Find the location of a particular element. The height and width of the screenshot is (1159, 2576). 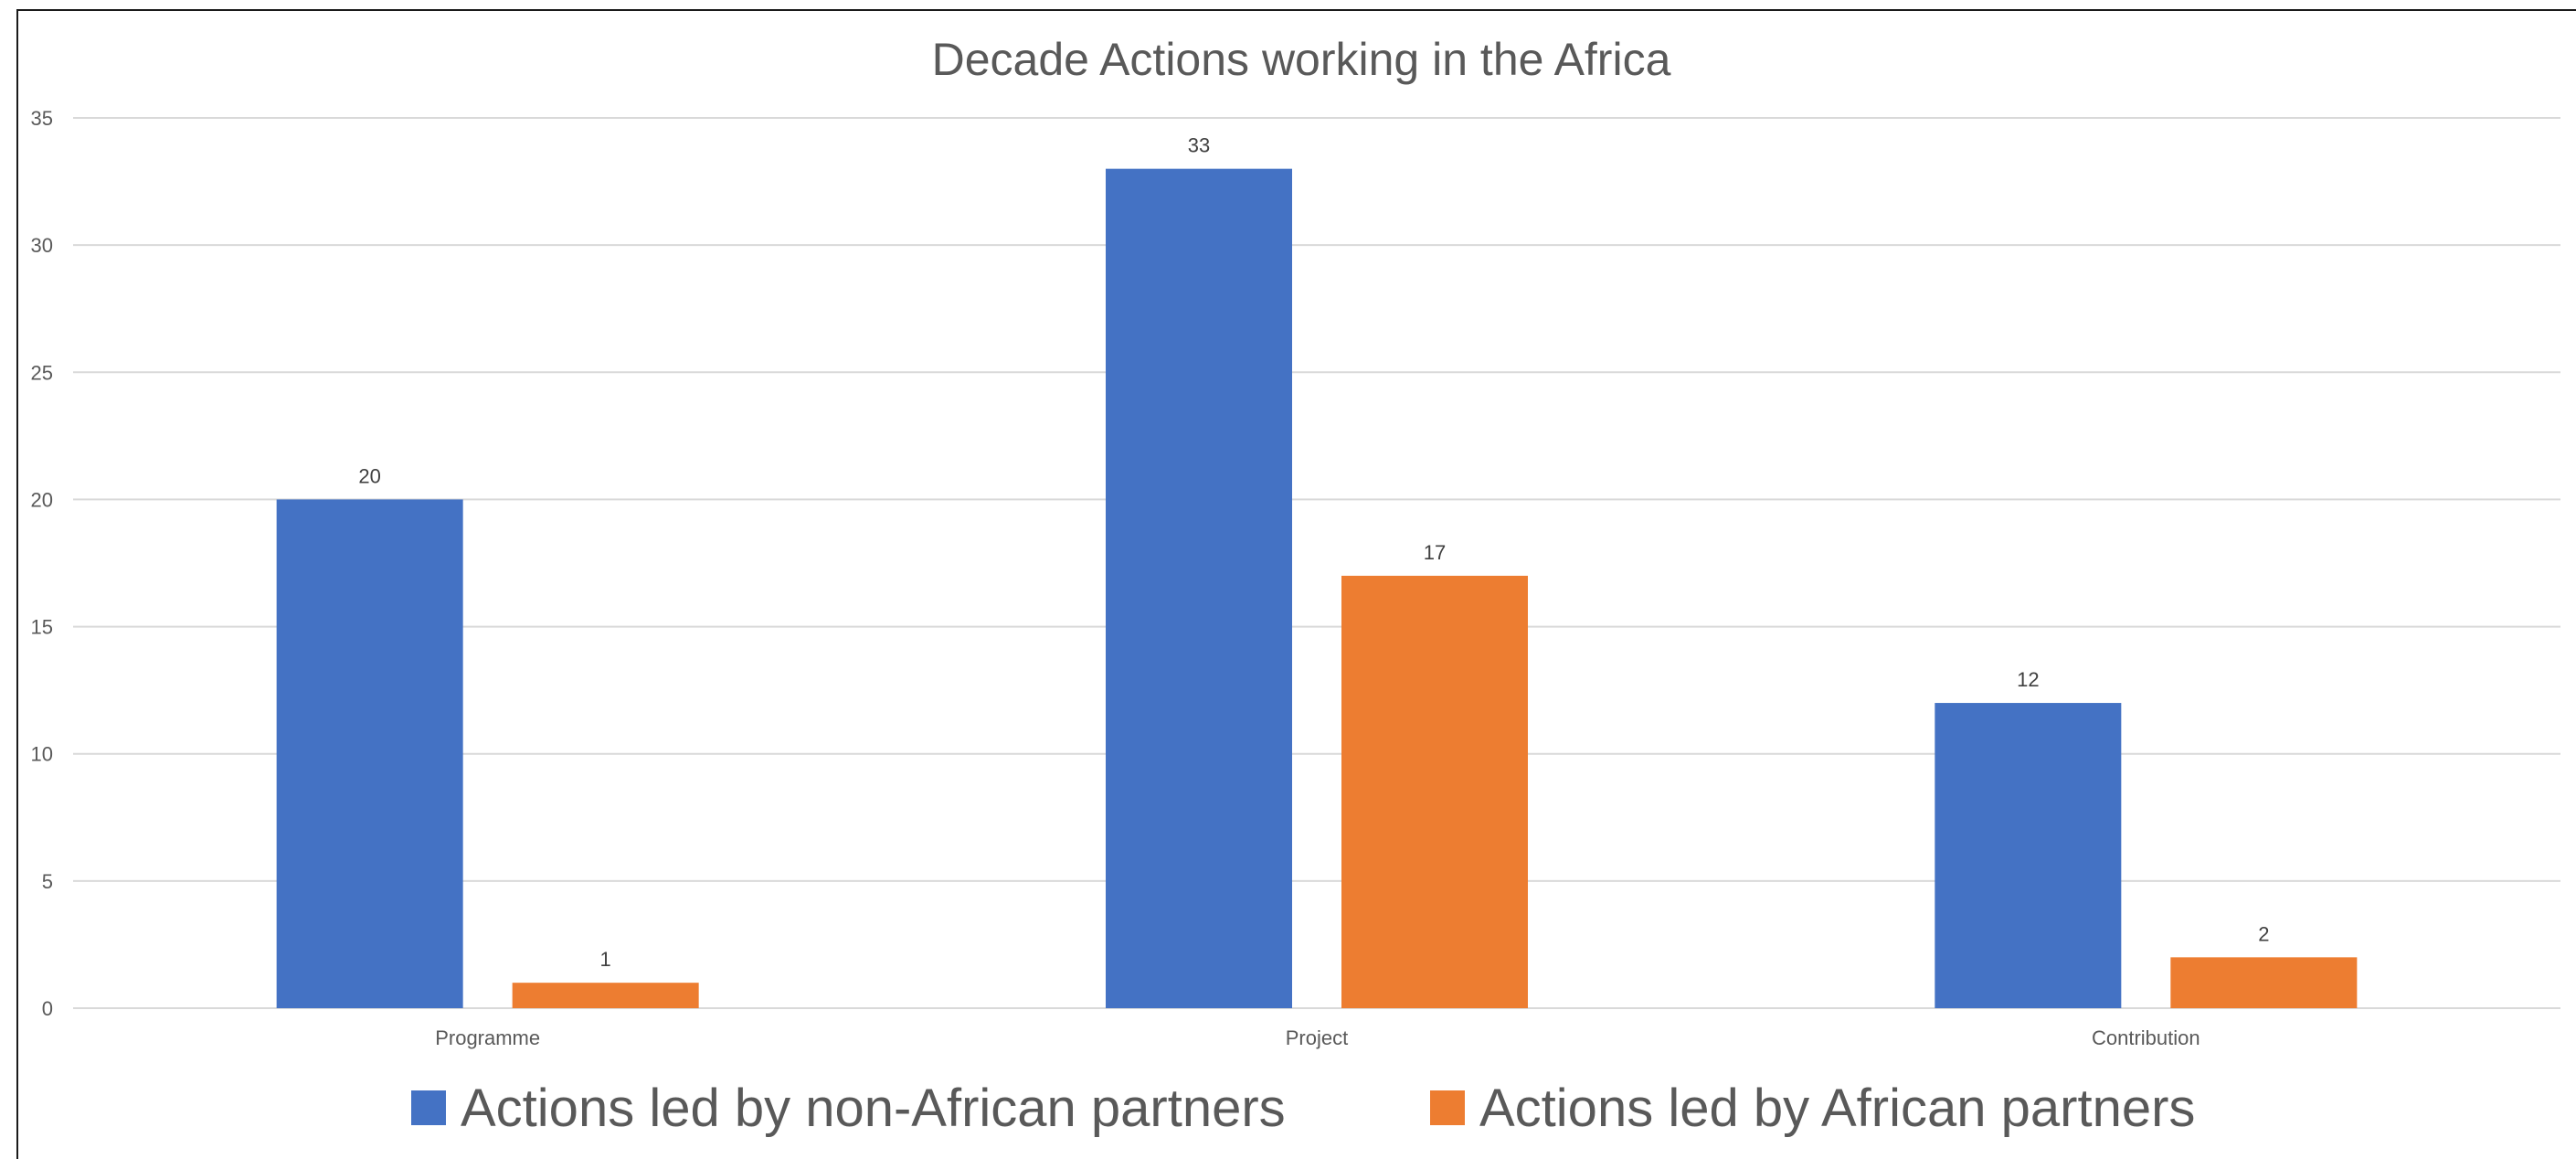

data-label-project-series-1: 33 is located at coordinates (1199, 145).